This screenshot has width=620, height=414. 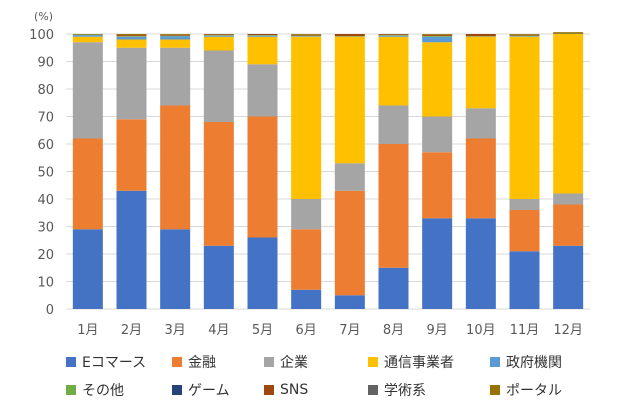 What do you see at coordinates (45, 118) in the screenshot?
I see `y-tick-label: 70` at bounding box center [45, 118].